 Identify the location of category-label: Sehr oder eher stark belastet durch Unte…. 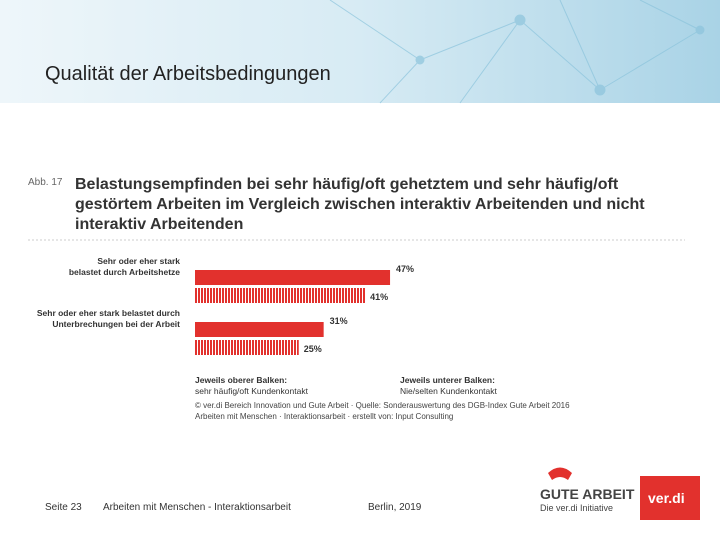
(108, 318).